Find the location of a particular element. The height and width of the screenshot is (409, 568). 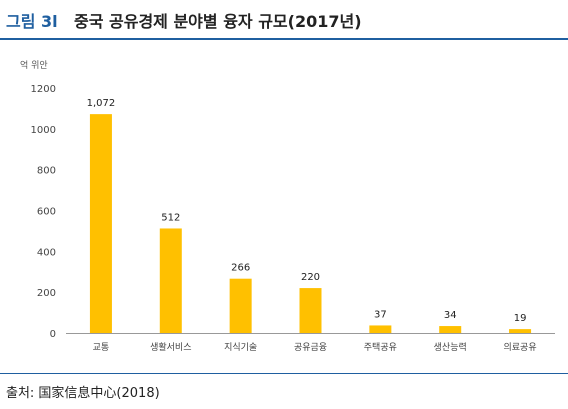

y-tick-label: 600 is located at coordinates (46, 212).